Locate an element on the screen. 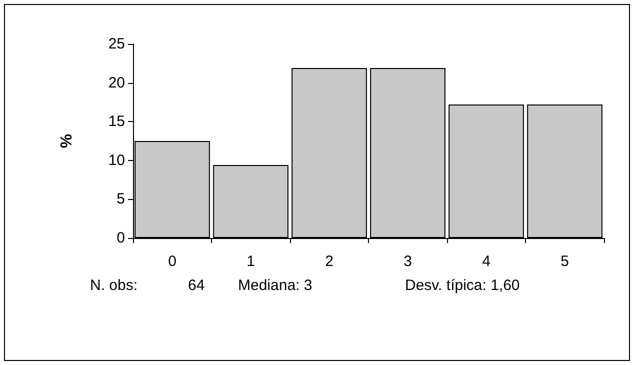 The image size is (634, 365). x-tick-label: 1 is located at coordinates (250, 261).